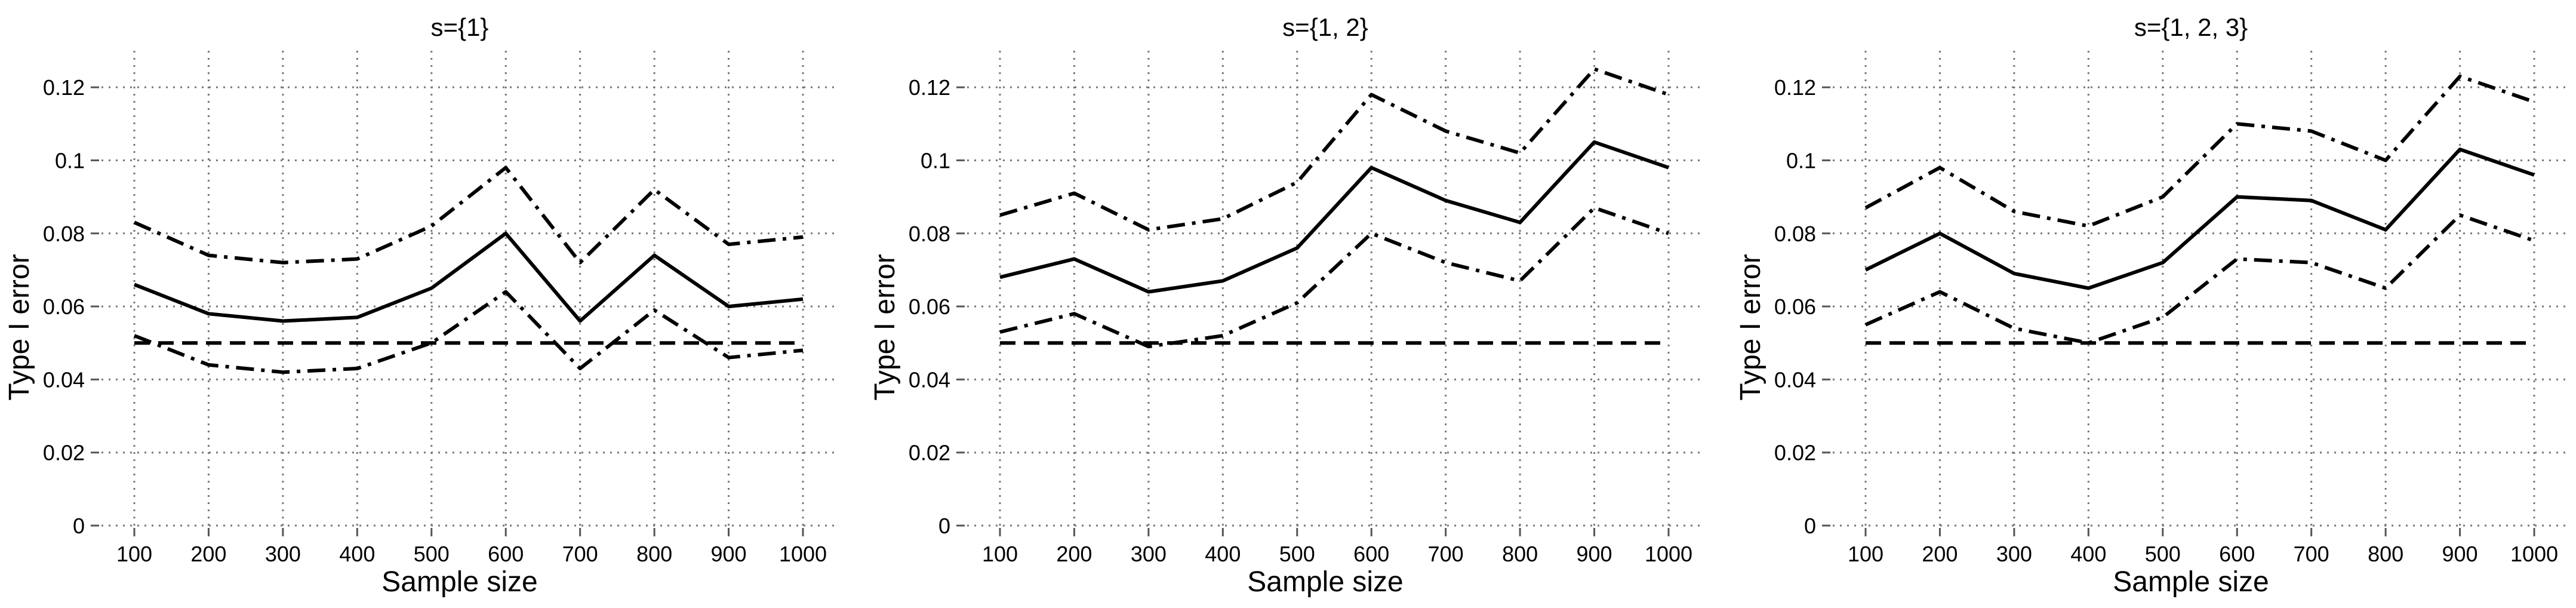  Describe the element at coordinates (2191, 27) in the screenshot. I see `chart-title: s={1, 2, 3}` at that location.